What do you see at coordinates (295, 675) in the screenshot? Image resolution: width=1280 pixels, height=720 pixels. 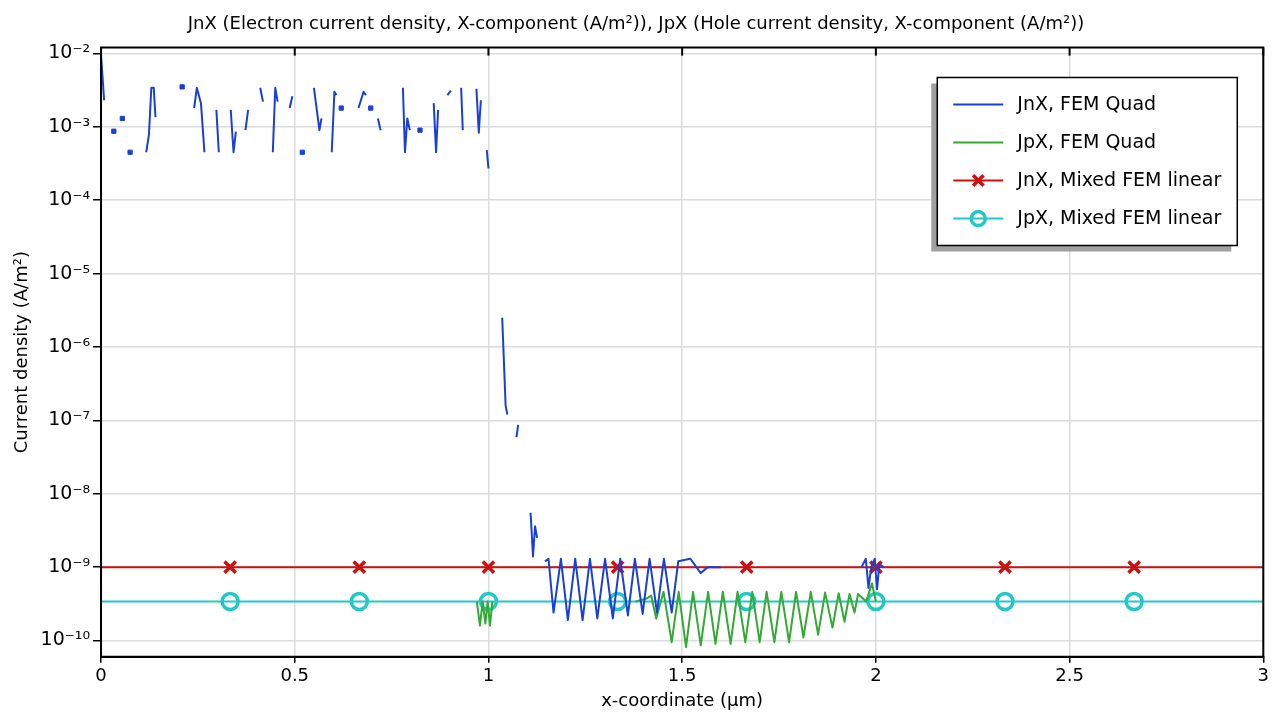 I see `x-tick-label: 0.5` at bounding box center [295, 675].